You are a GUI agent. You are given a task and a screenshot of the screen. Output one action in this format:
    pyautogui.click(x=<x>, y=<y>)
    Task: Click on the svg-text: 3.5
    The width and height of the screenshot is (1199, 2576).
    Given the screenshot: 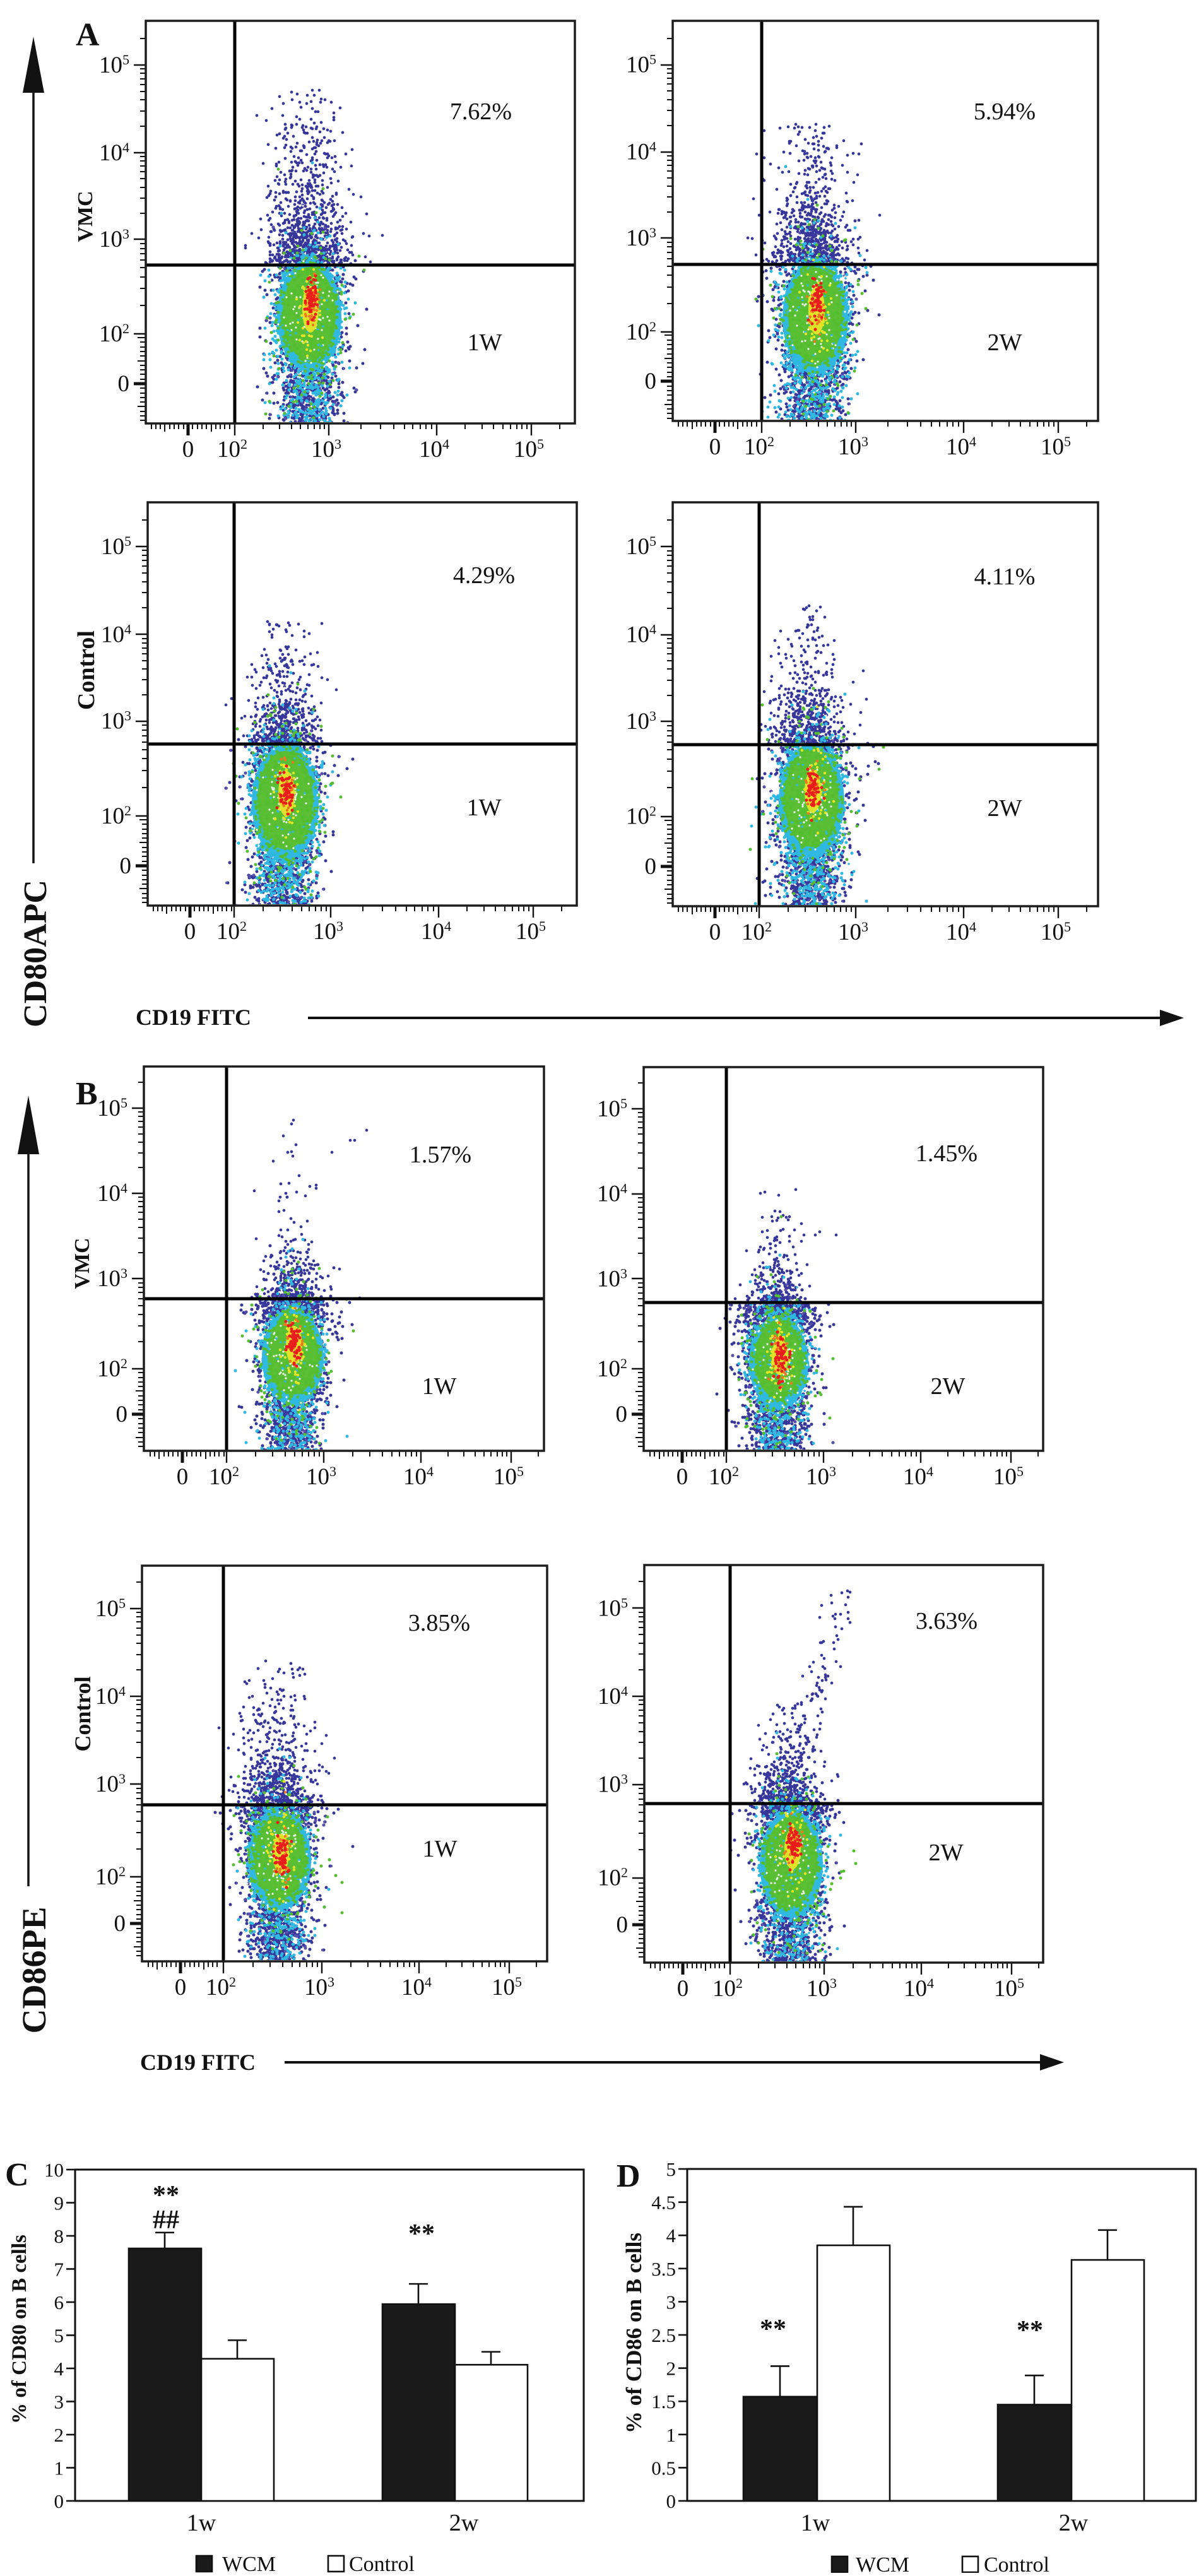 What is the action you would take?
    pyautogui.click(x=664, y=2269)
    